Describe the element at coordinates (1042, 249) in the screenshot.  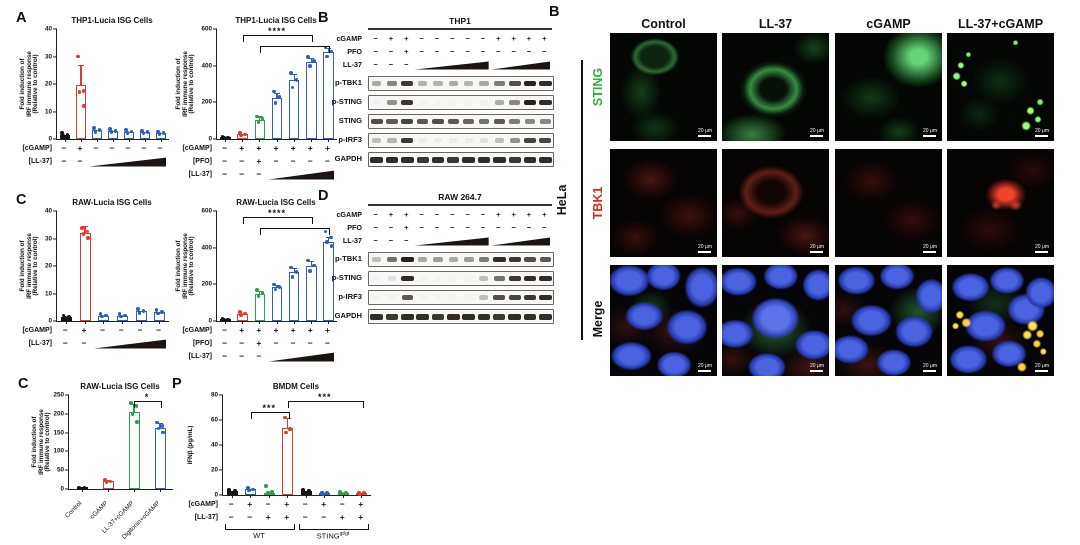
I see `scale-bar: 20 μm` at that location.